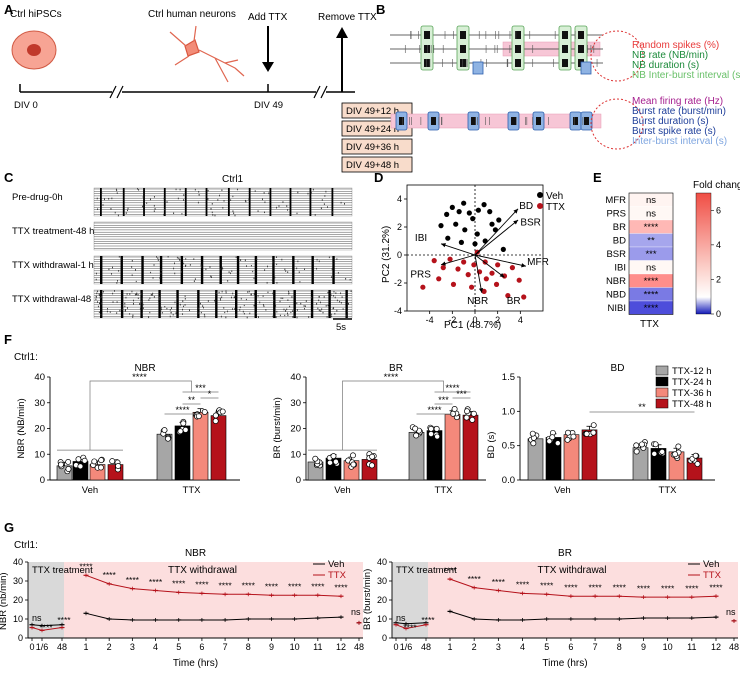 The height and width of the screenshot is (673, 740). What do you see at coordinates (53, 265) in the screenshot?
I see `raster-row-label: TTX withdrawal-1 h` at bounding box center [53, 265].